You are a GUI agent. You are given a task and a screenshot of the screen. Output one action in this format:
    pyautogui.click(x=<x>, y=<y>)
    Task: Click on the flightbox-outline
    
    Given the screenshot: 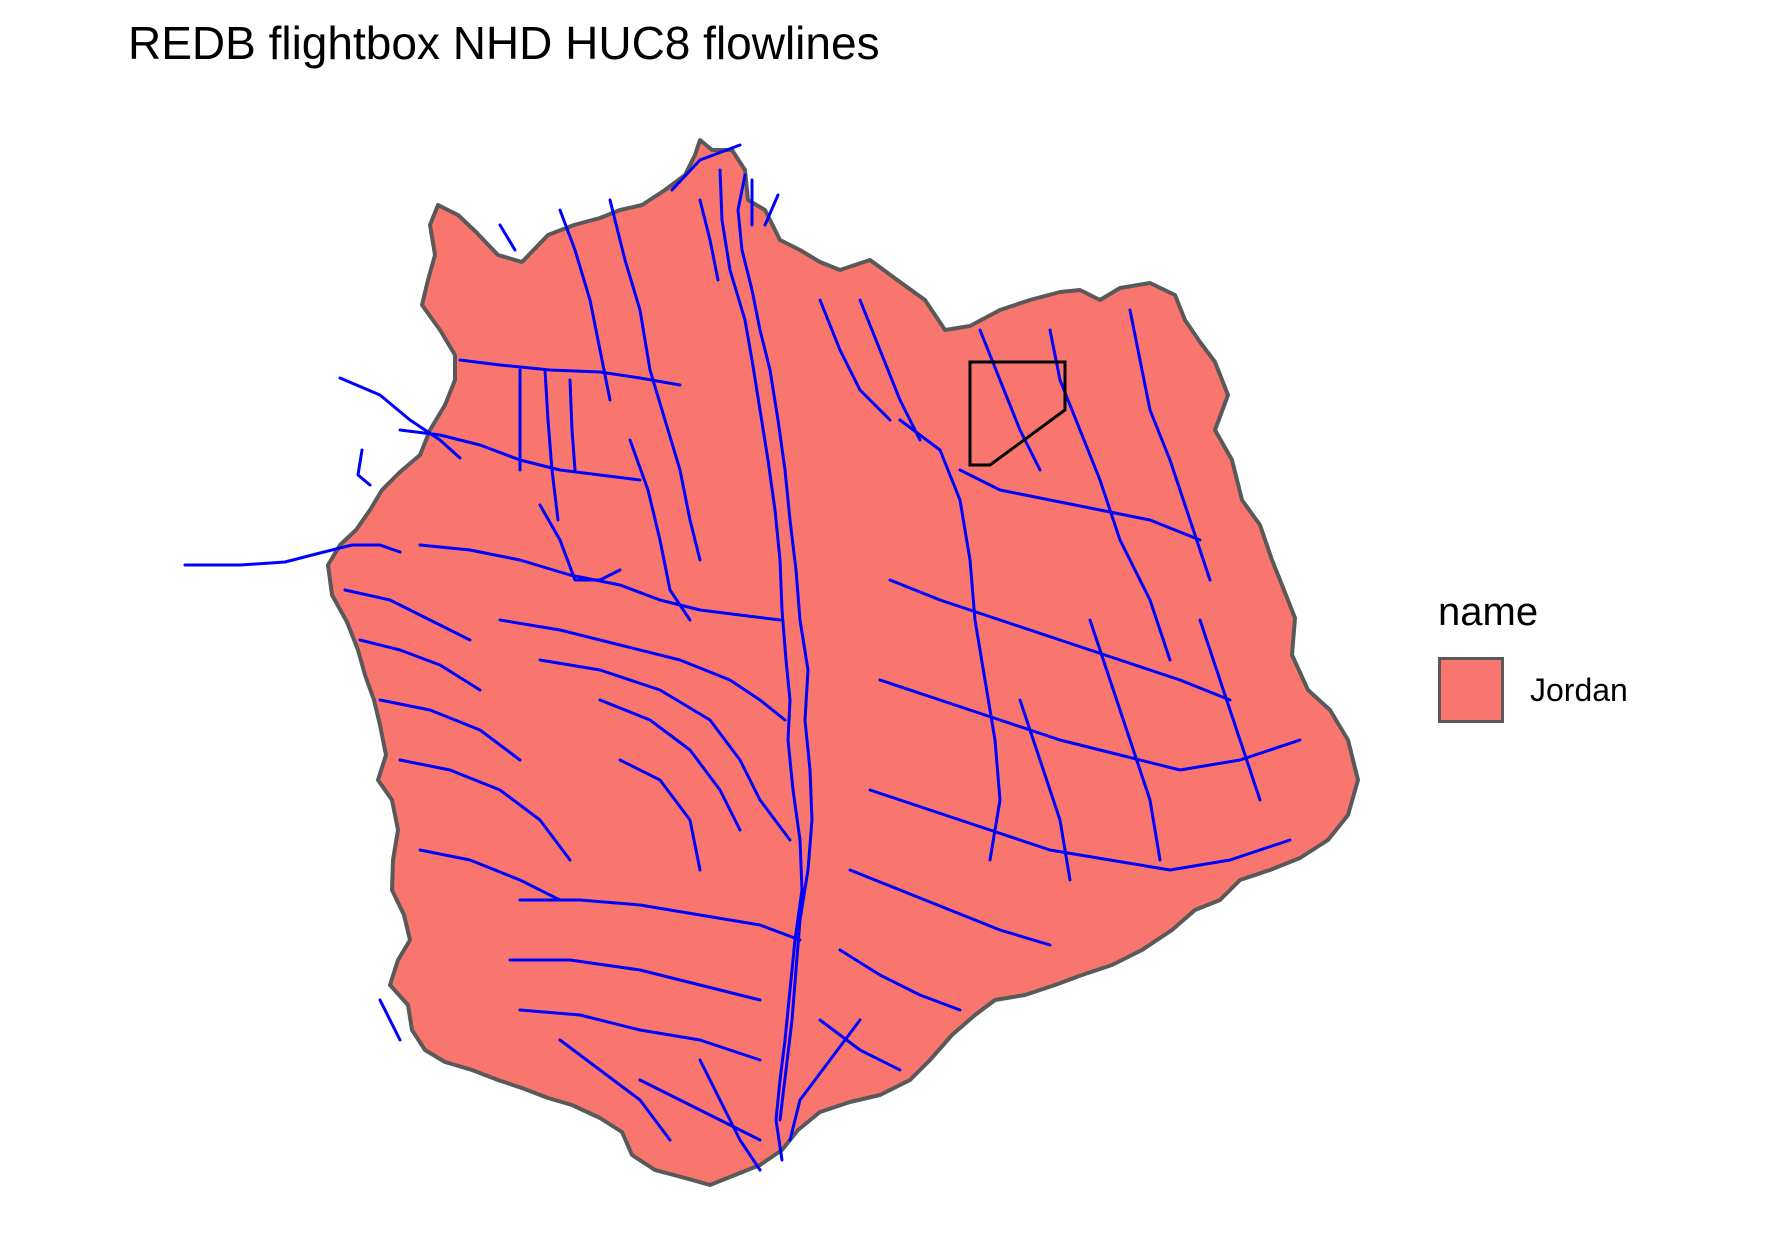 What is the action you would take?
    pyautogui.click(x=1017, y=413)
    